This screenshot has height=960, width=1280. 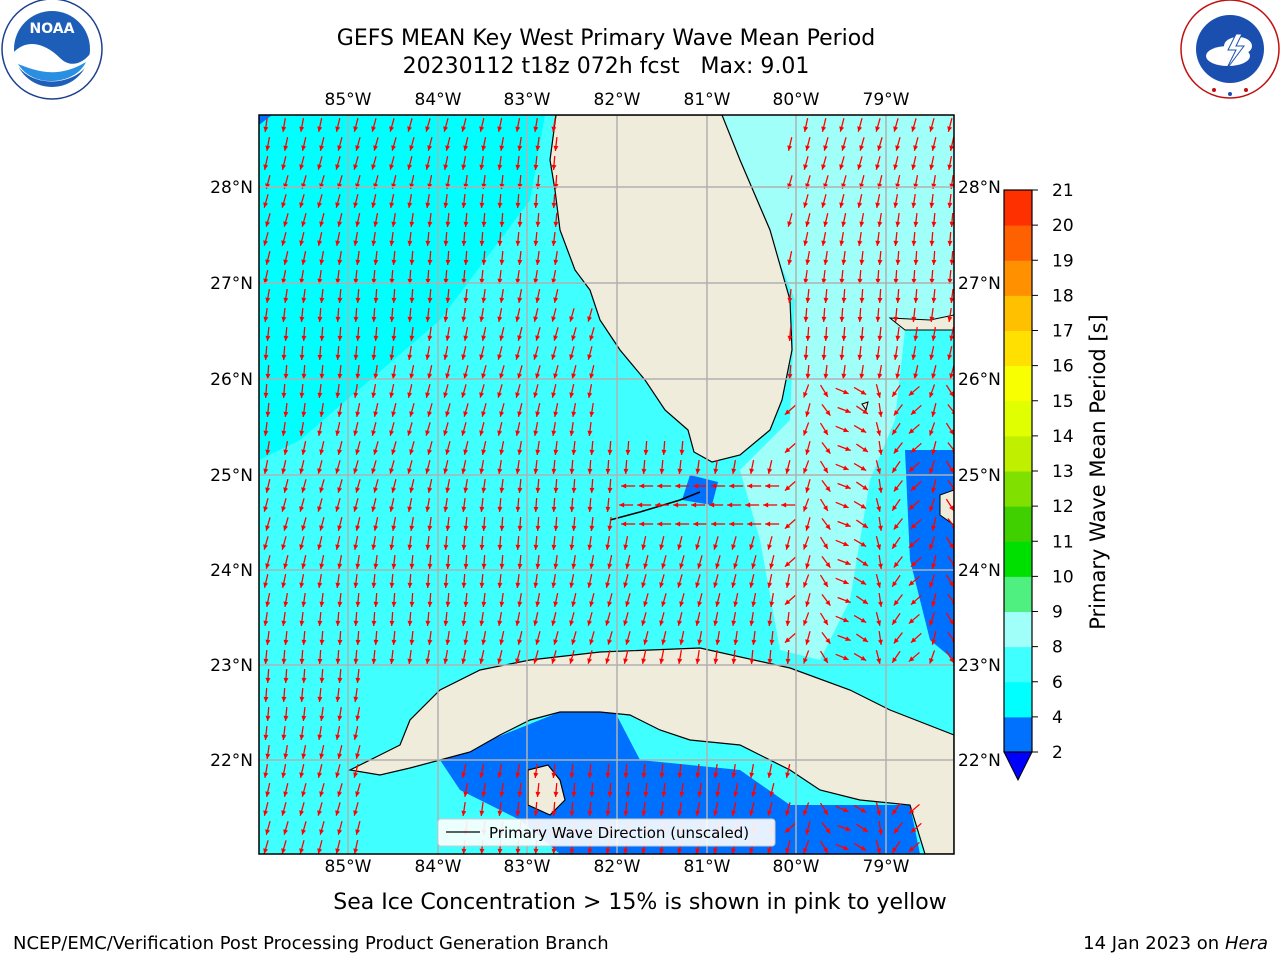 What do you see at coordinates (1063, 332) in the screenshot?
I see `colorbar-tick-label: 17` at bounding box center [1063, 332].